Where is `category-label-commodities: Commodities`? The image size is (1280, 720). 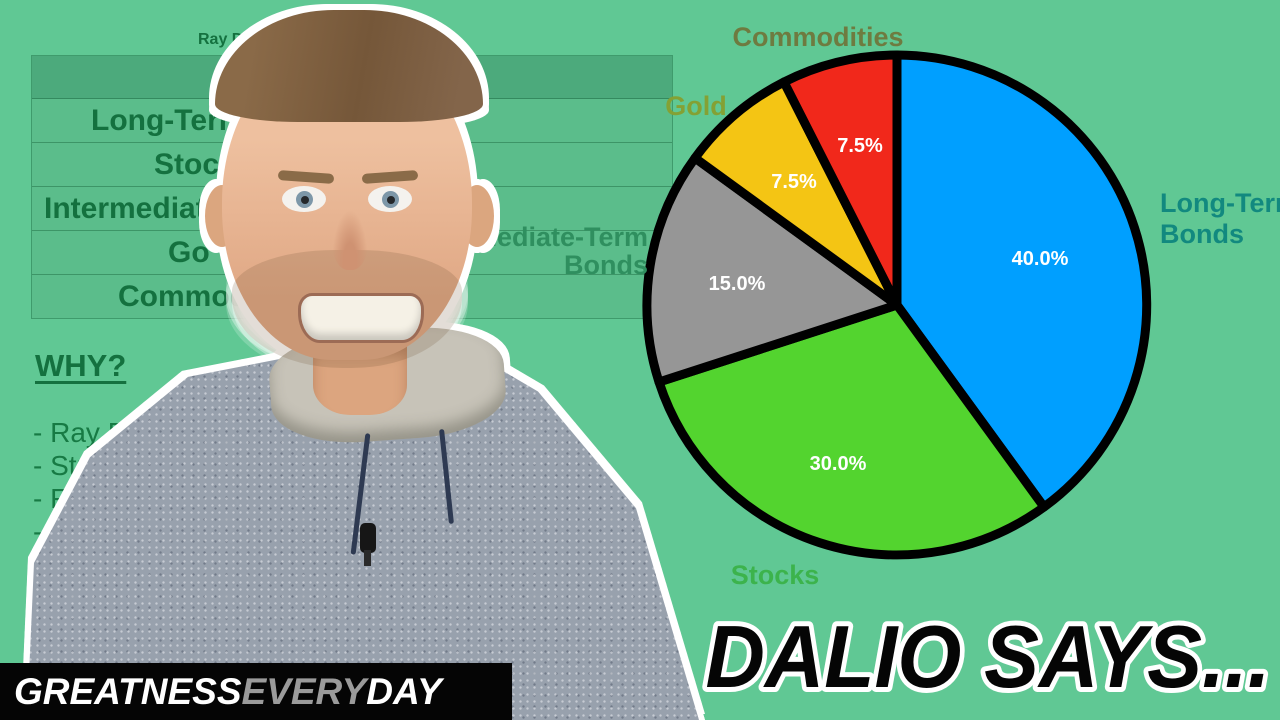 category-label-commodities: Commodities is located at coordinates (817, 37).